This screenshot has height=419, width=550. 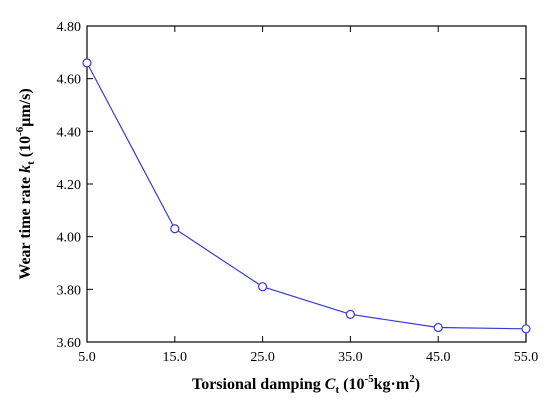 What do you see at coordinates (69, 27) in the screenshot?
I see `y-tick-label: 4.80` at bounding box center [69, 27].